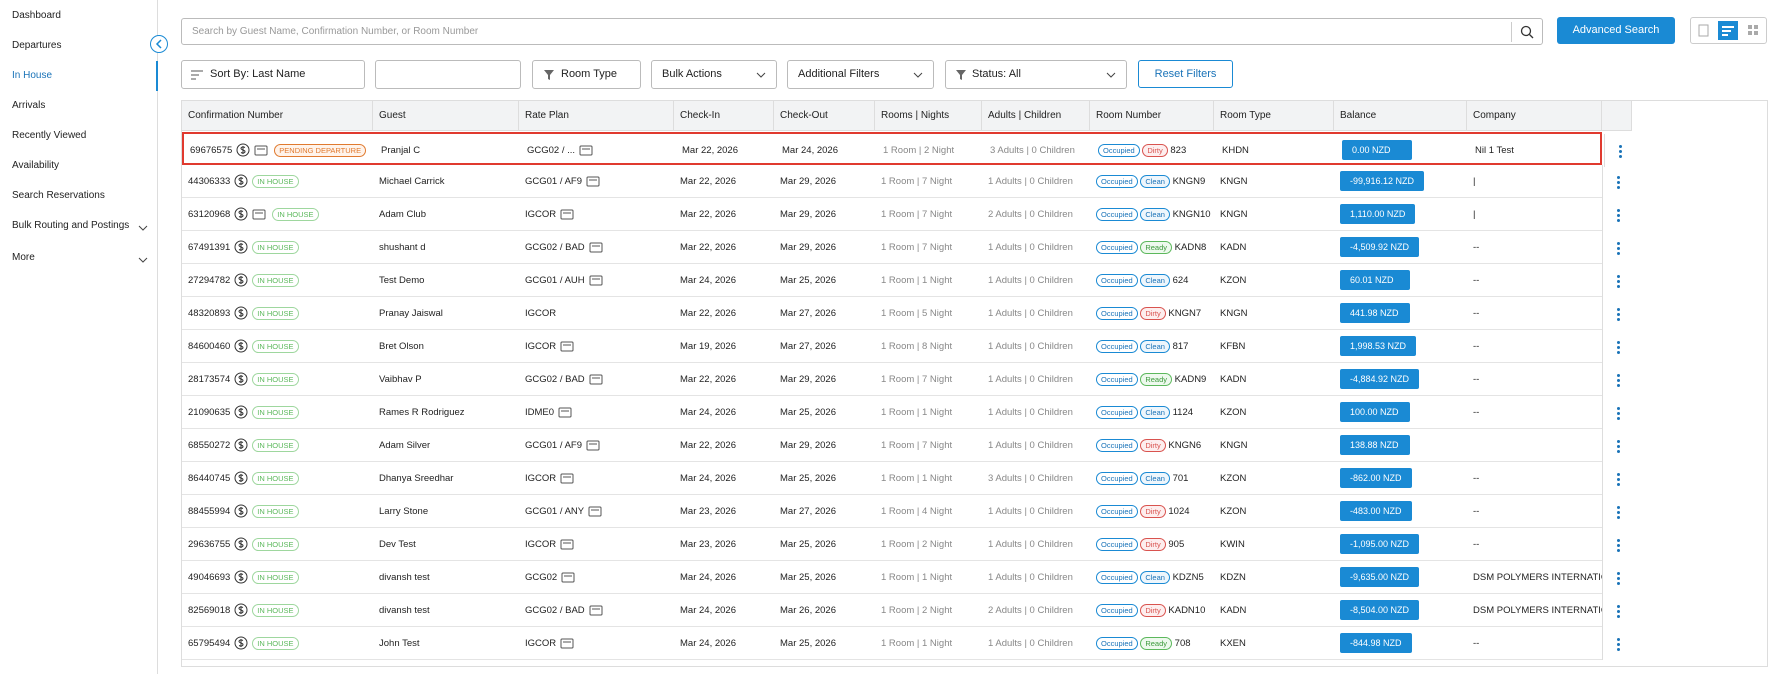  I want to click on room-number: KNGN6, so click(1185, 445).